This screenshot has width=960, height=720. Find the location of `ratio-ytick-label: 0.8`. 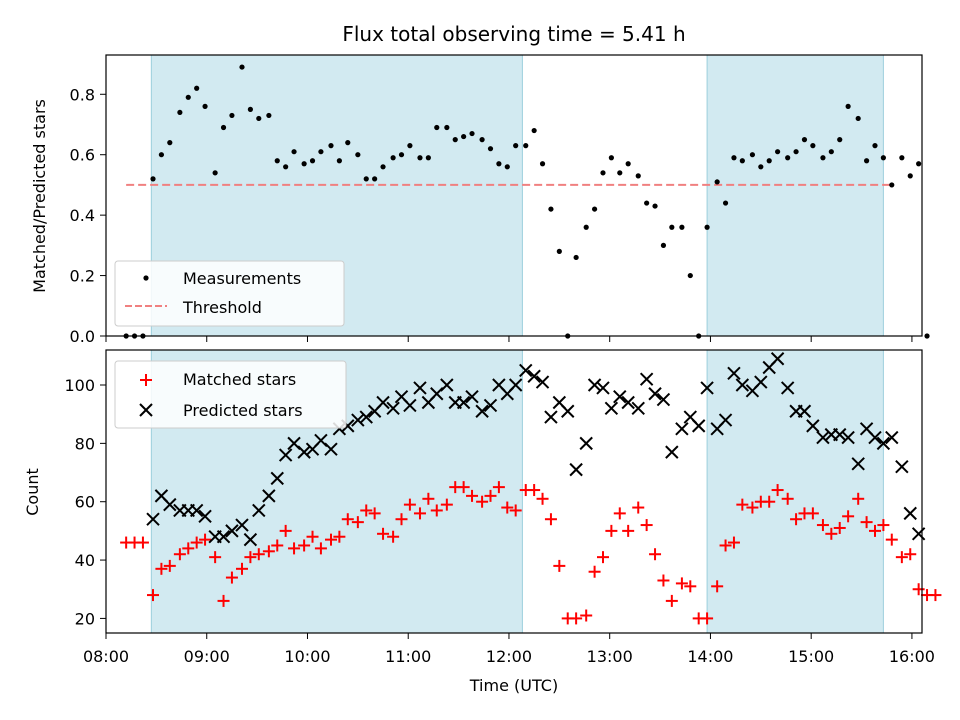

ratio-ytick-label: 0.8 is located at coordinates (82, 94).